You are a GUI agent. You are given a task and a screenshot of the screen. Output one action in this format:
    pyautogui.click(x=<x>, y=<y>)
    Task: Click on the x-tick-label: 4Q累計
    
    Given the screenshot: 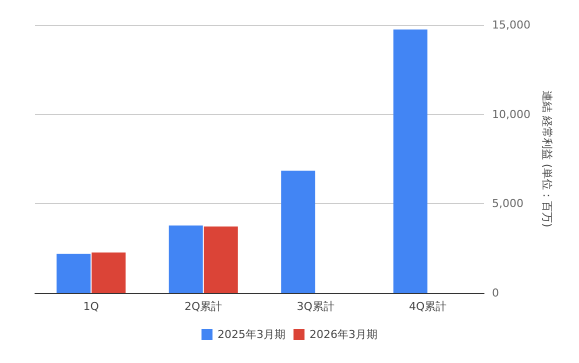 What is the action you would take?
    pyautogui.click(x=428, y=306)
    